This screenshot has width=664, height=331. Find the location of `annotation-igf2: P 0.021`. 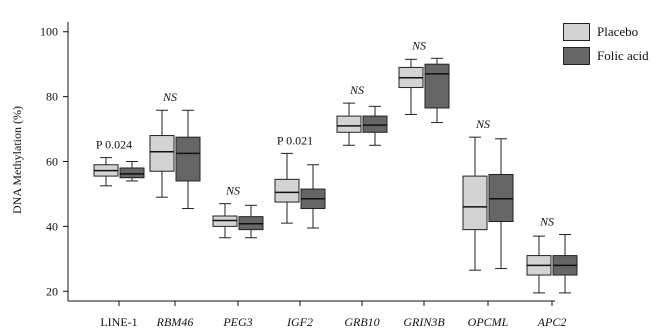

annotation-igf2: P 0.021 is located at coordinates (295, 140).